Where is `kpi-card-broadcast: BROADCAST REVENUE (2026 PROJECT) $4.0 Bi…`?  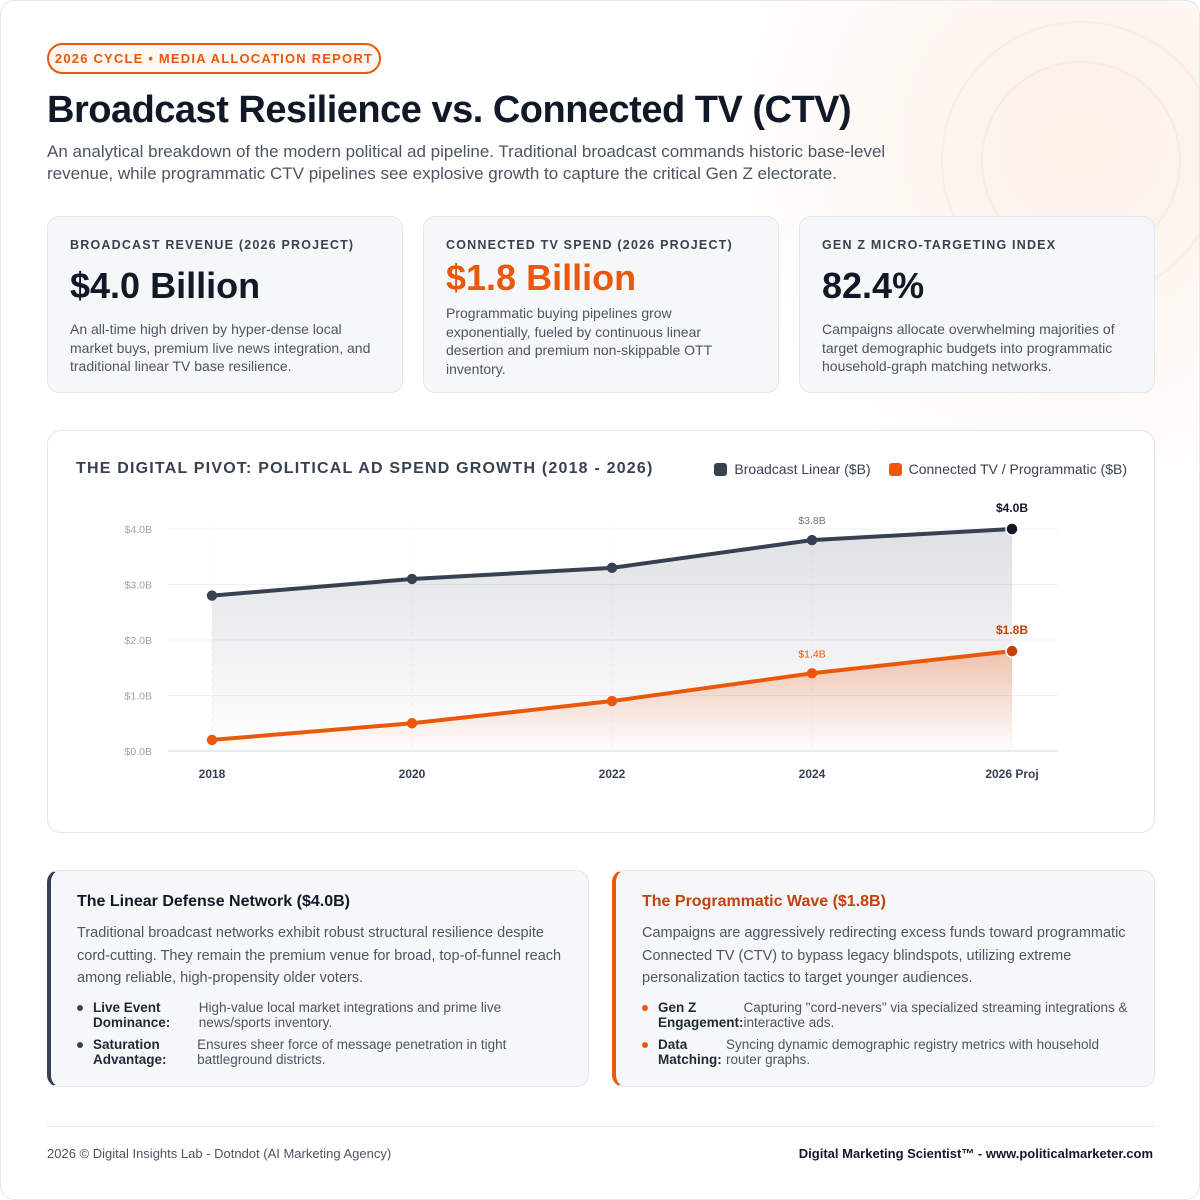
kpi-card-broadcast: BROADCAST REVENUE (2026 PROJECT) $4.0 Bi… is located at coordinates (225, 304).